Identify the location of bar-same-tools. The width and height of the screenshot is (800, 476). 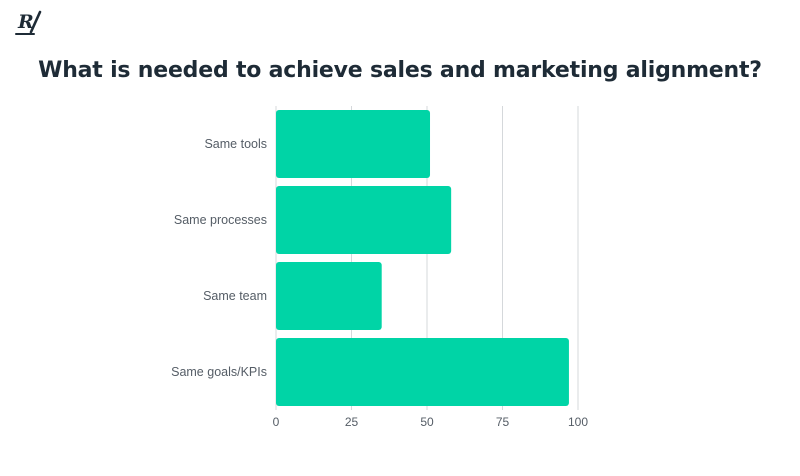
(353, 144).